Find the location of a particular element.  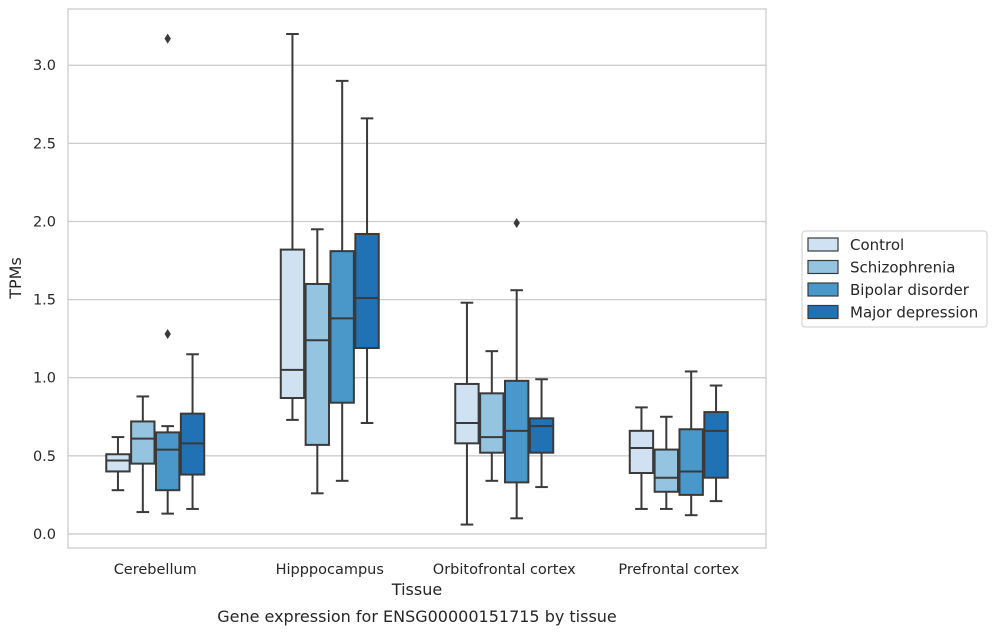

legend-frame is located at coordinates (894, 279).